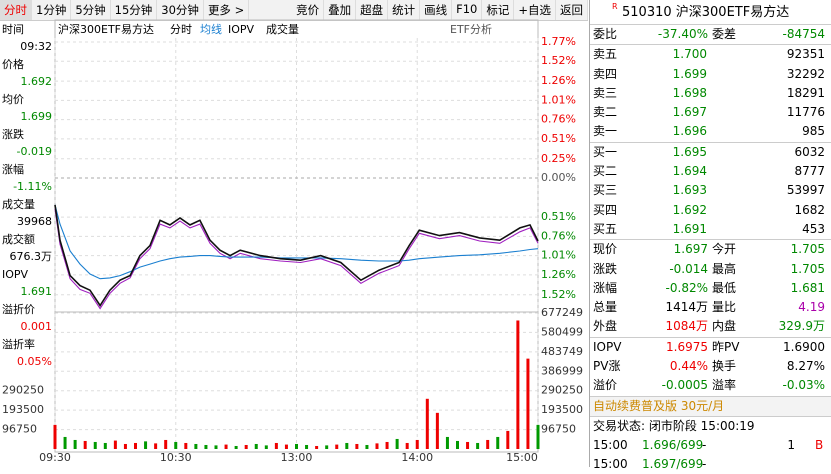 This screenshot has width=831, height=474. What do you see at coordinates (18, 309) in the screenshot?
I see `info-label: 溢折价` at bounding box center [18, 309].